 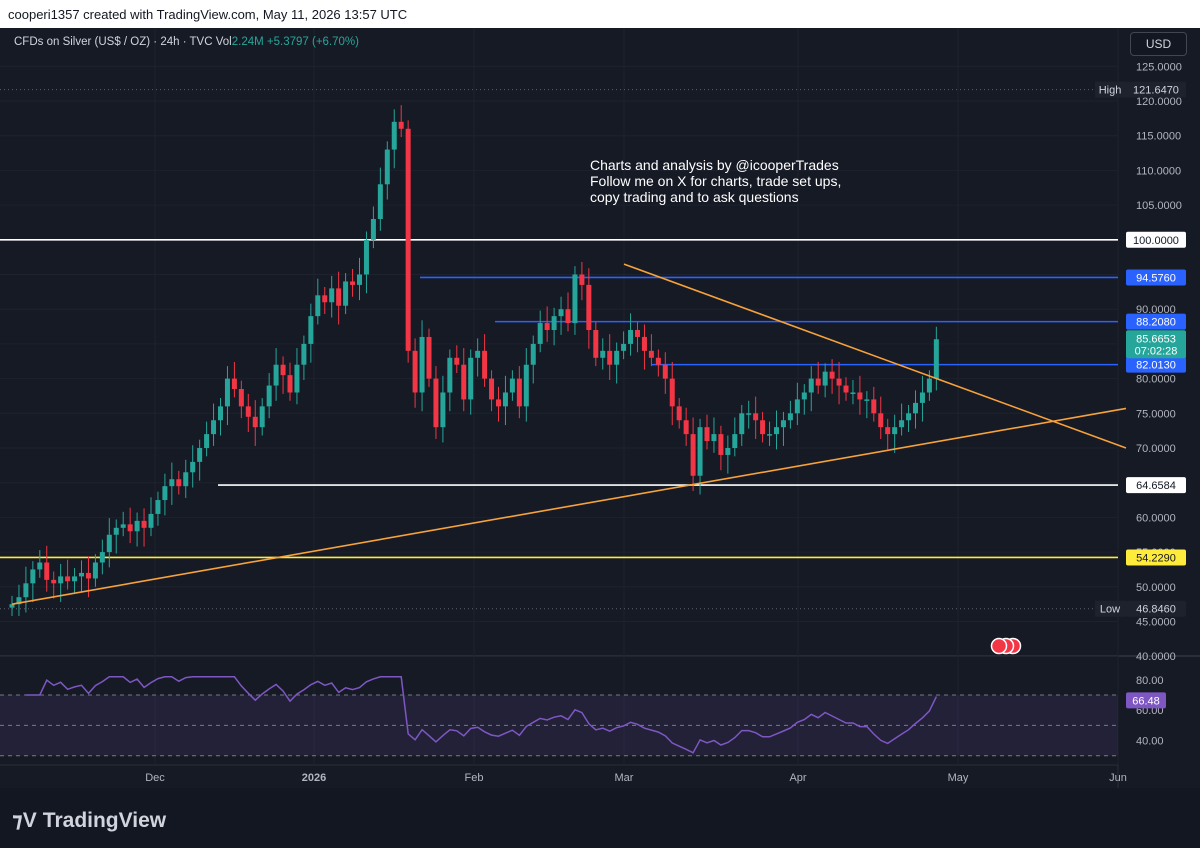 What do you see at coordinates (113, 42) in the screenshot?
I see `symbol-title: CFDs on Silver (US$ / OZ) · 24h · TVC` at bounding box center [113, 42].